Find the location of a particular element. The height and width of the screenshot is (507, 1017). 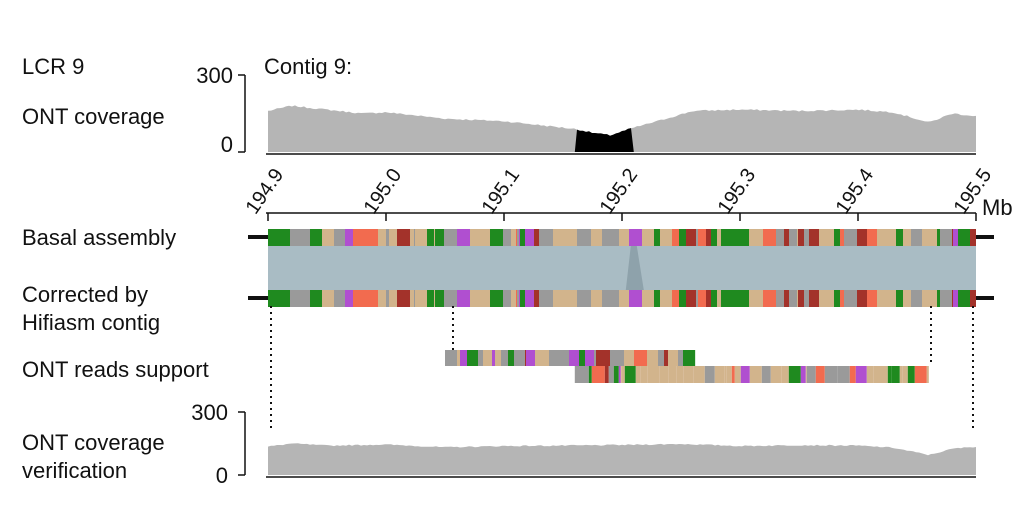

low-coverage-region is located at coordinates (604, 140).